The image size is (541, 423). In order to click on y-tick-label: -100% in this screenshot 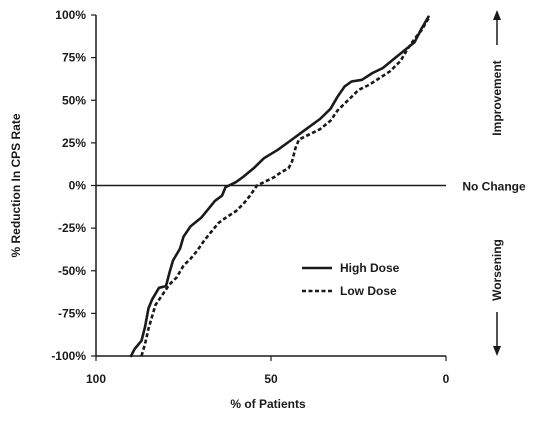, I will do `click(68, 356)`.